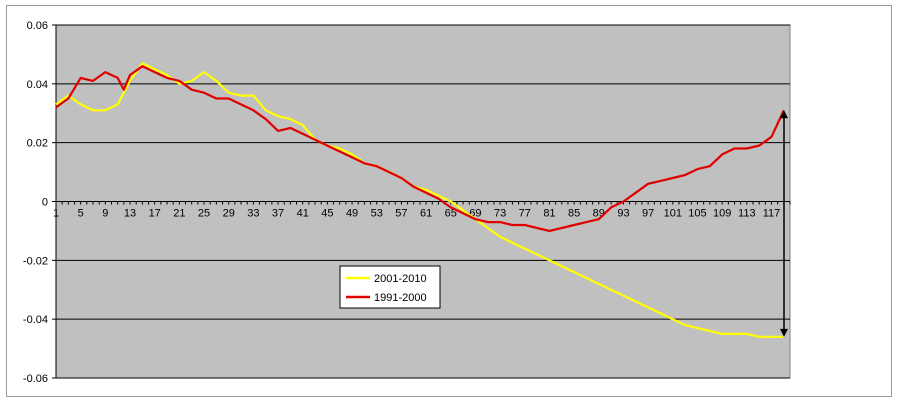 Image resolution: width=900 pixels, height=403 pixels. Describe the element at coordinates (697, 214) in the screenshot. I see `x-tick-label: 105` at that location.